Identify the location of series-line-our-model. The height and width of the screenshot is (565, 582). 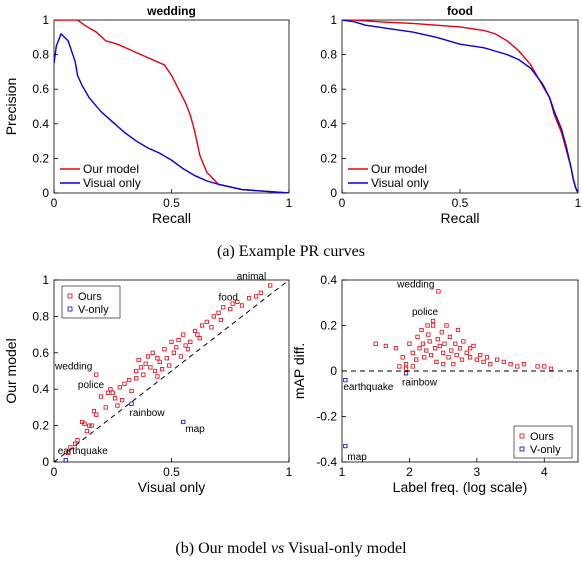
(171, 106).